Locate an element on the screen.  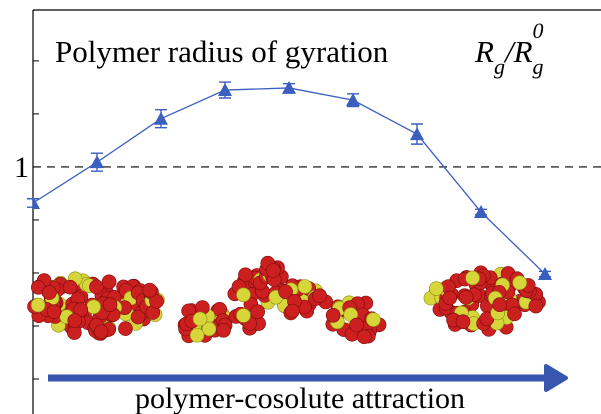
y-label: Rg/Rg0 is located at coordinates (509, 48).